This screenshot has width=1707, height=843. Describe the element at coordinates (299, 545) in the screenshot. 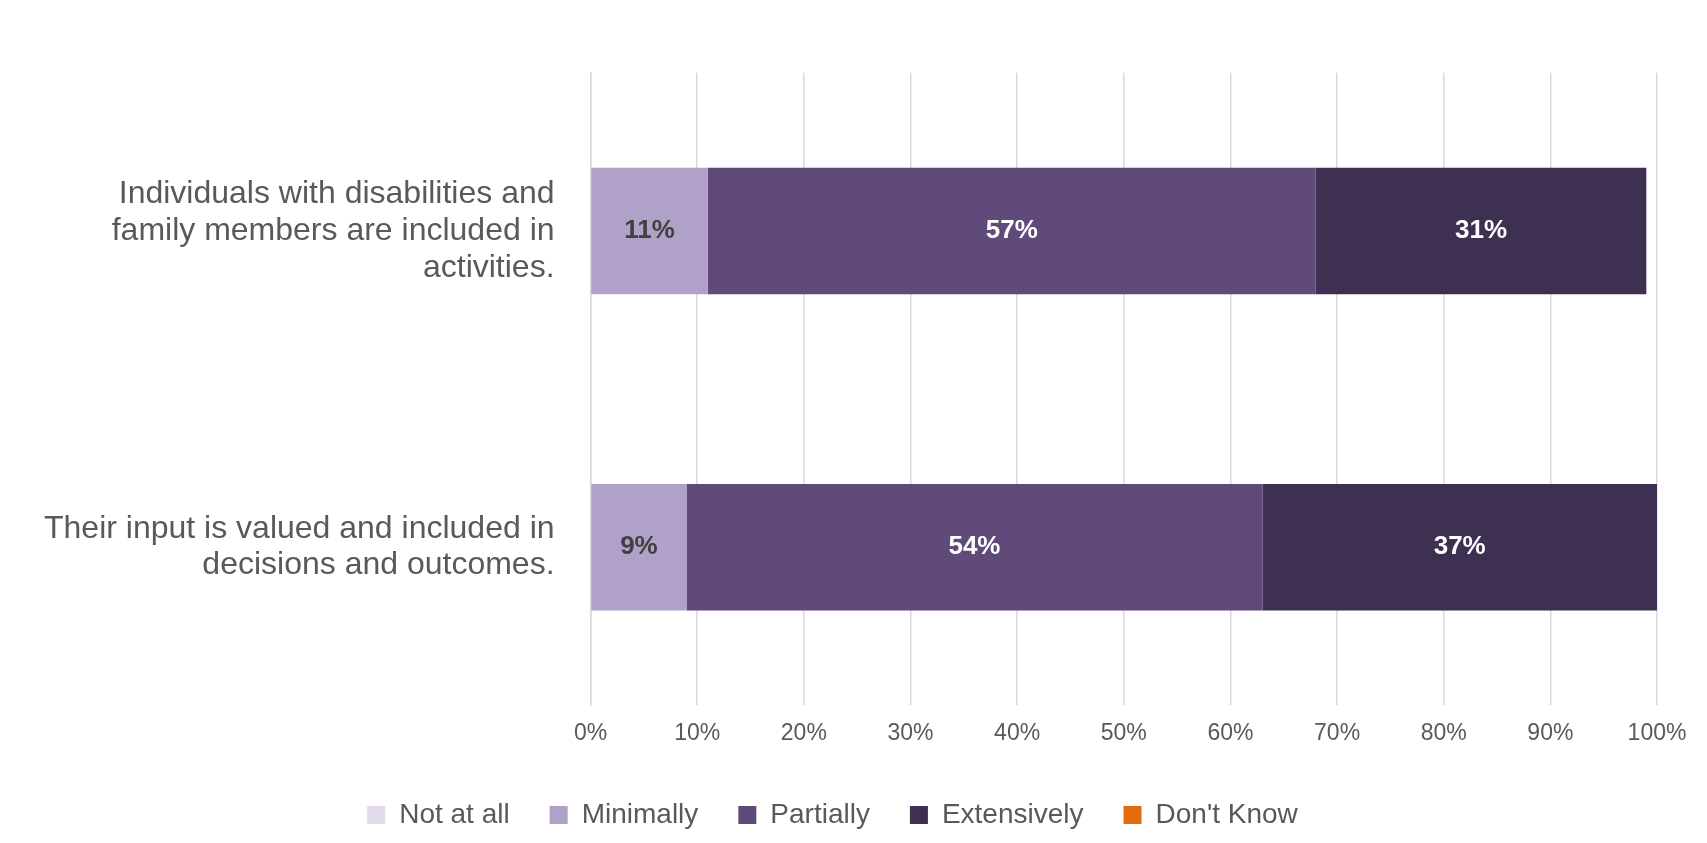

I see `y-tick-label: Their input is valued and included in decisions and outcomes.` at that location.